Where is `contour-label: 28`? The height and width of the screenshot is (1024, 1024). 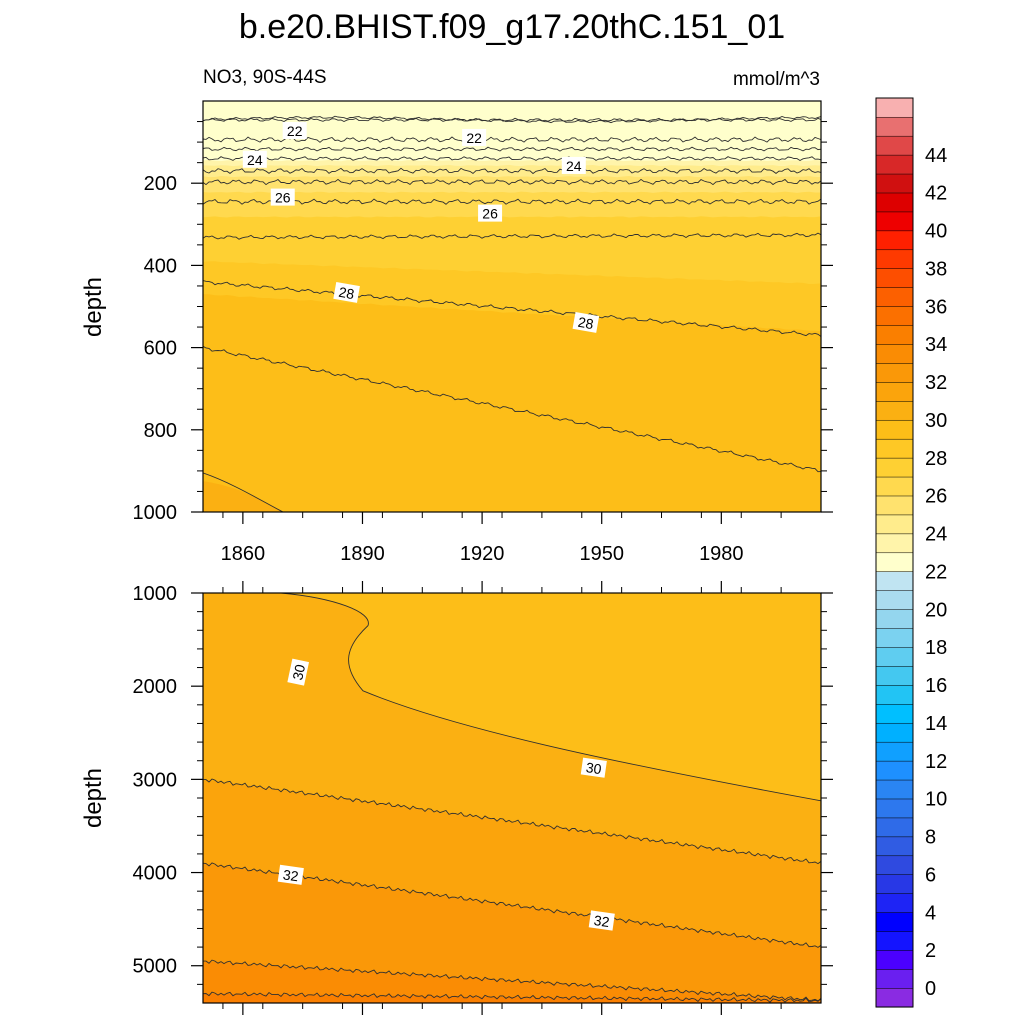
contour-label: 28 is located at coordinates (346, 292).